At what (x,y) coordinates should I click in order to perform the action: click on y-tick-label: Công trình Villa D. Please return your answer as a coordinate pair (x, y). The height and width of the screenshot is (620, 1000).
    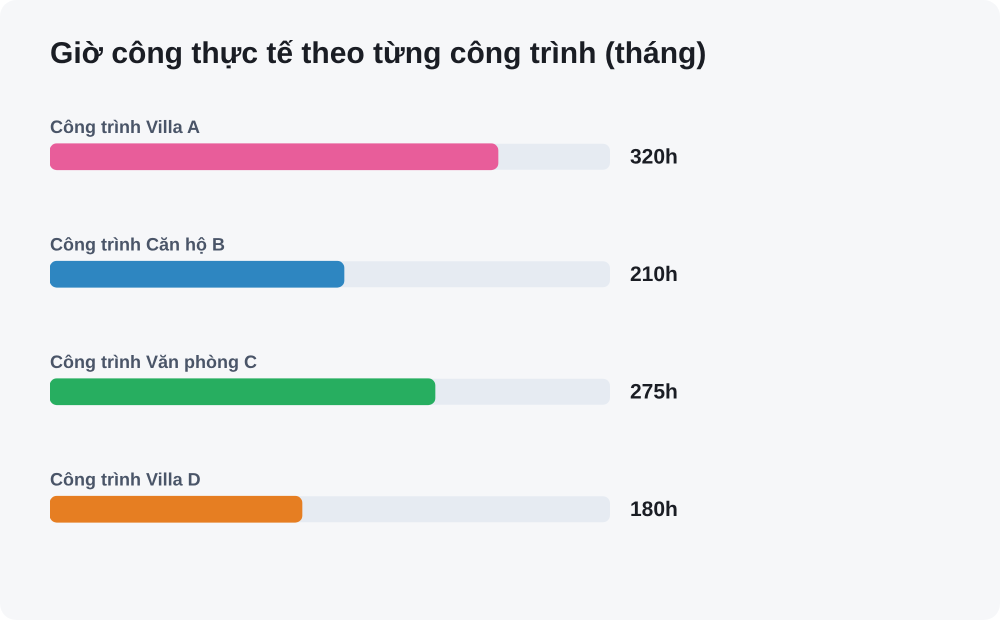
    Looking at the image, I should click on (125, 479).